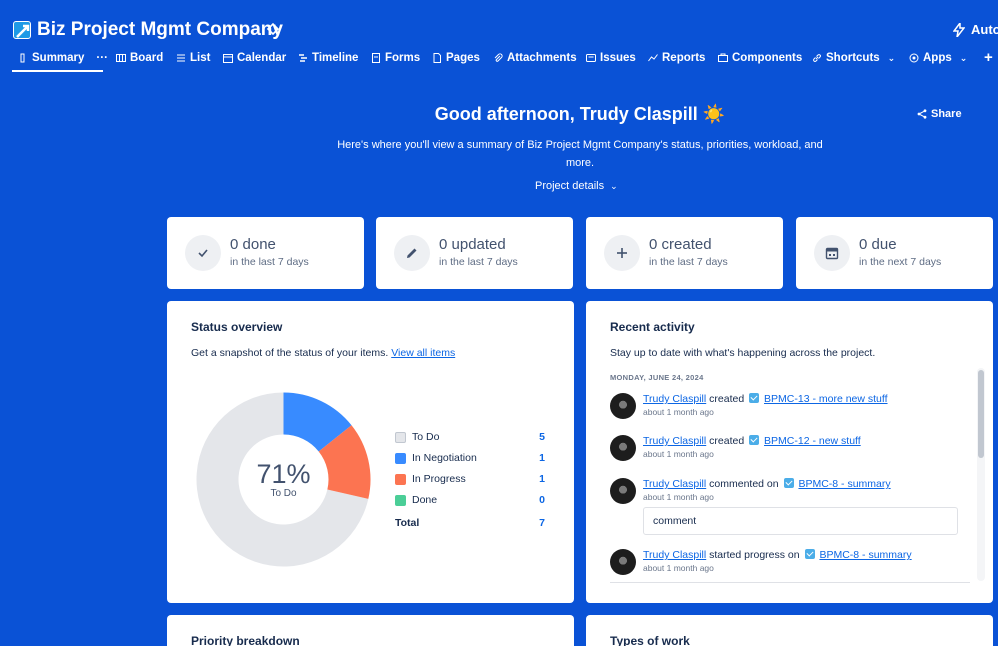 The image size is (998, 646). What do you see at coordinates (423, 353) in the screenshot?
I see `view-all-items-link: View all items` at bounding box center [423, 353].